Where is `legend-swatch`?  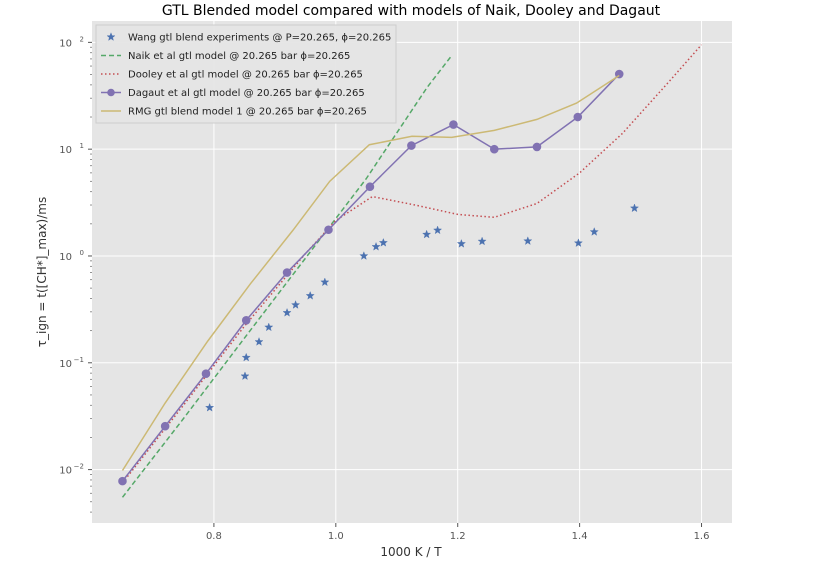
legend-swatch is located at coordinates (111, 36).